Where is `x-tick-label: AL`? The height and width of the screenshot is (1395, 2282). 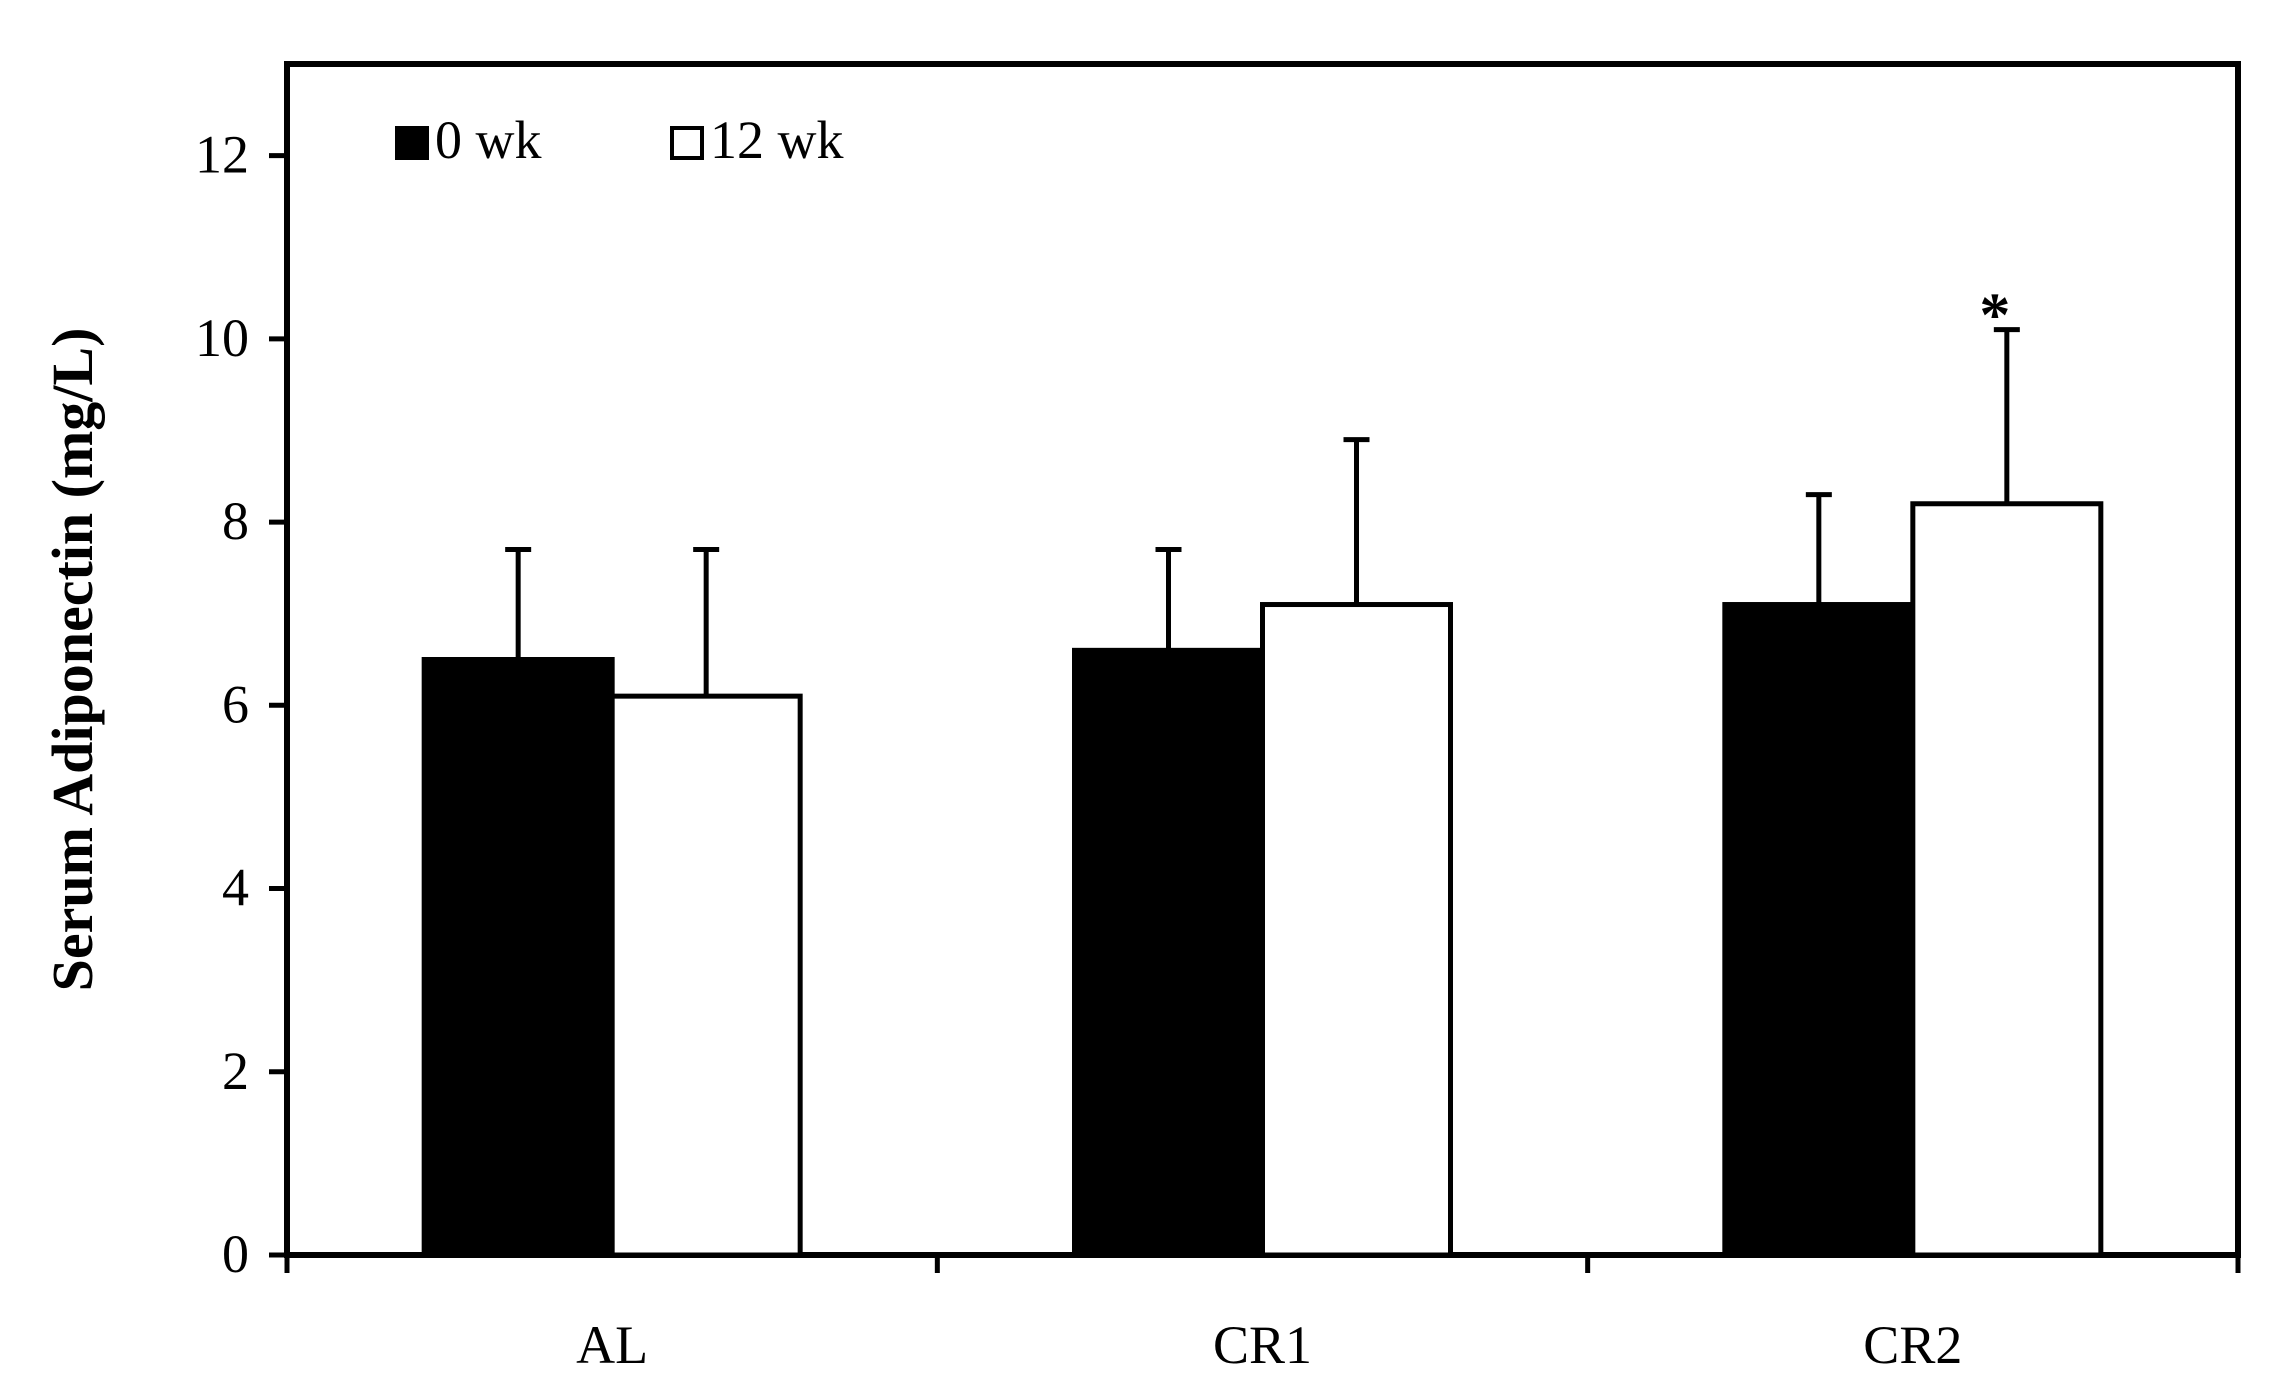 x-tick-label: AL is located at coordinates (612, 1345).